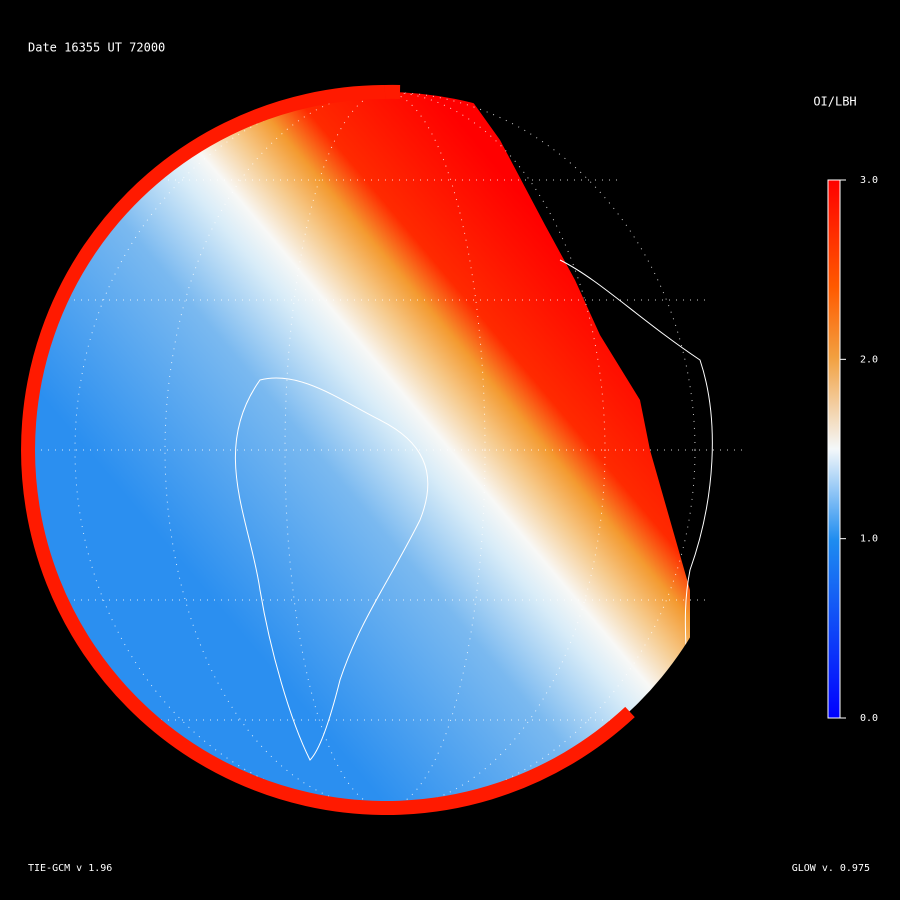 The height and width of the screenshot is (900, 900). I want to click on colorbar-tick-label: 3.0, so click(869, 180).